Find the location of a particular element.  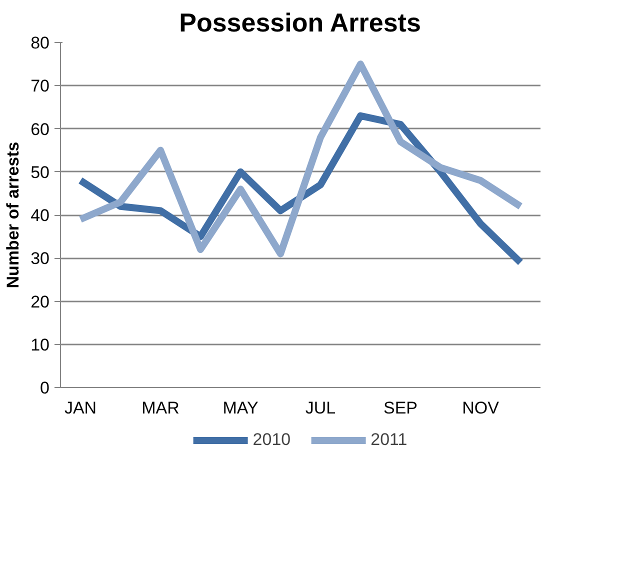

y-tick-label: 70 is located at coordinates (40, 86).